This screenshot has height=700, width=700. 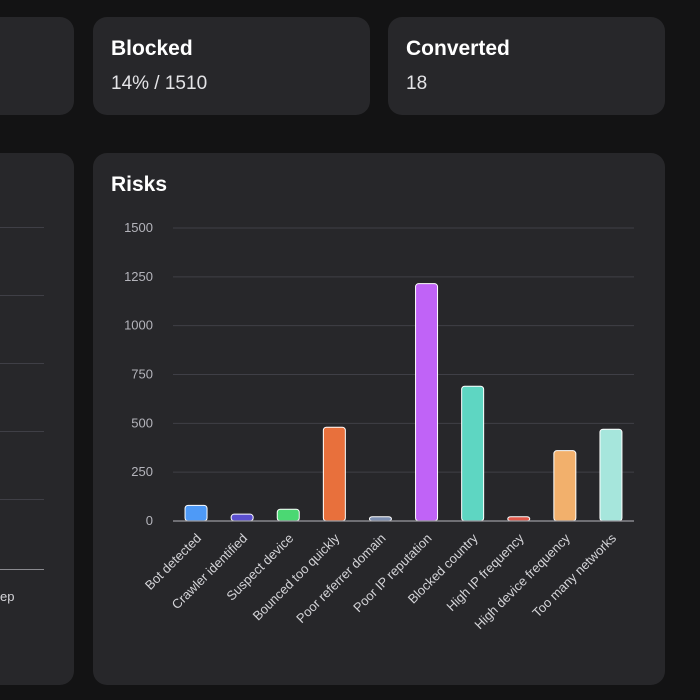 What do you see at coordinates (142, 471) in the screenshot?
I see `y-tick-label: 250` at bounding box center [142, 471].